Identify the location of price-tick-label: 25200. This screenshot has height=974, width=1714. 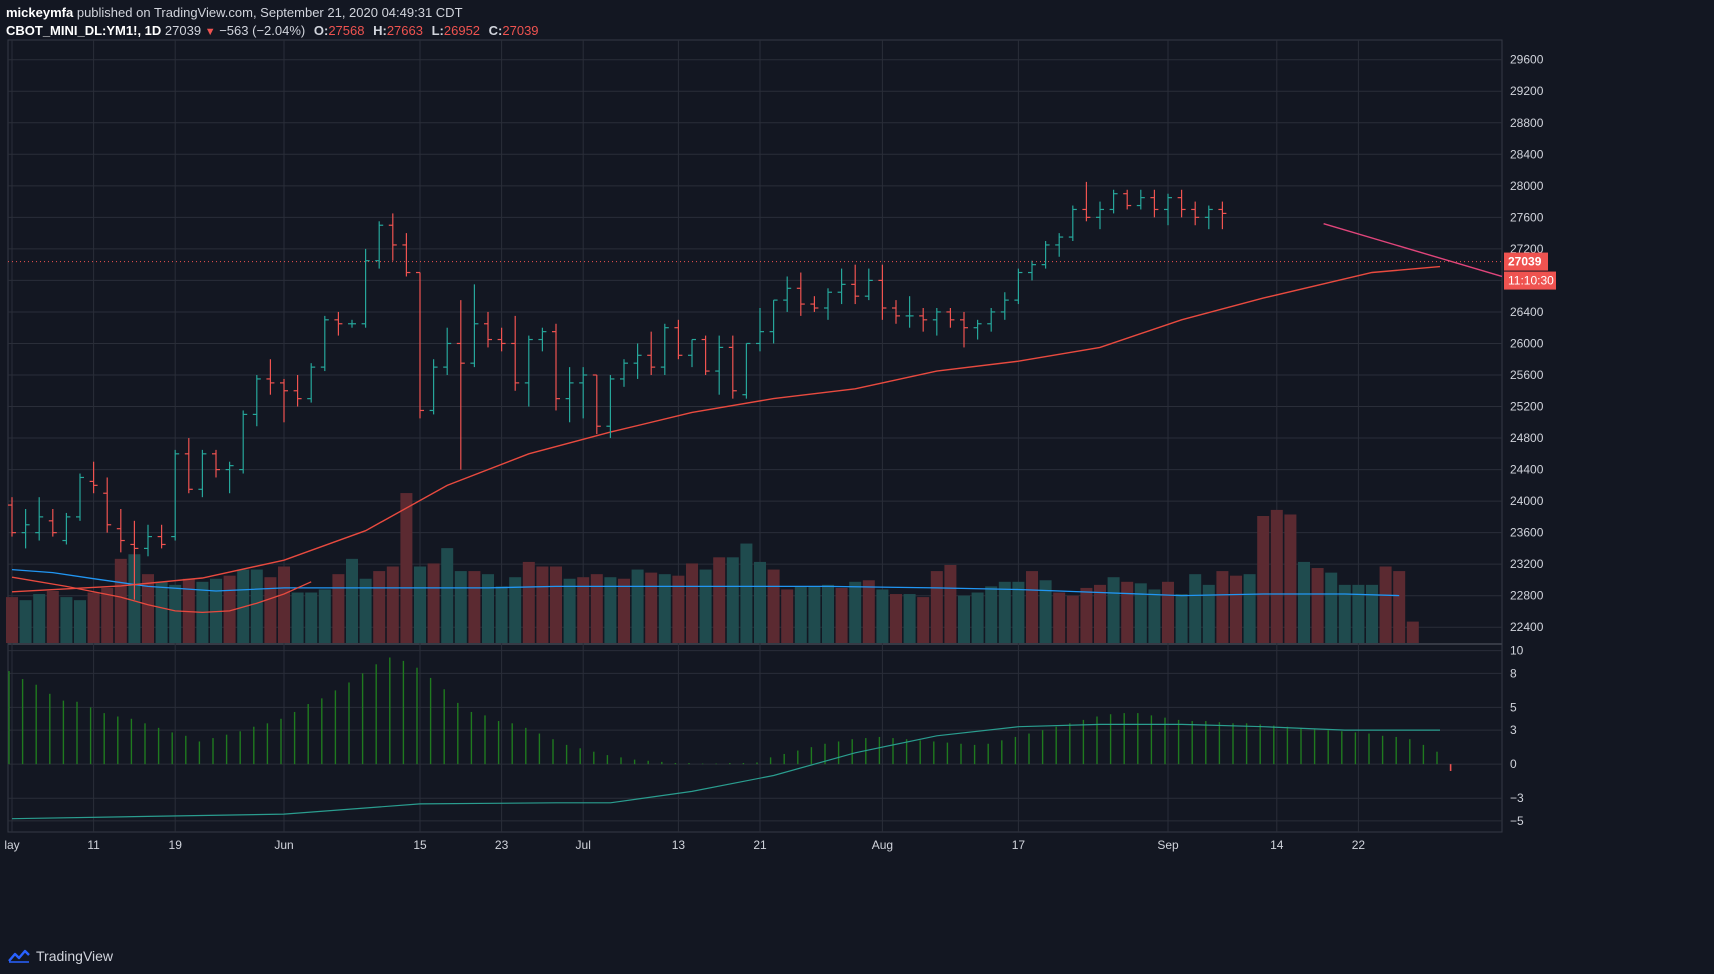
(1527, 407).